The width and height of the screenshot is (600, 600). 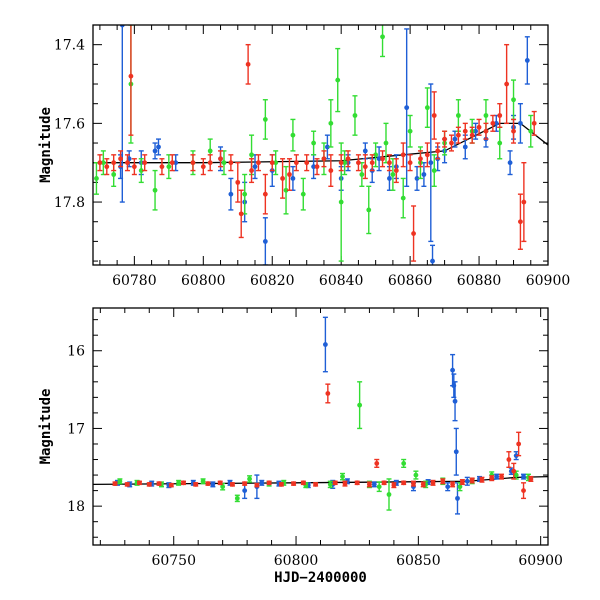 I want to click on series-green, so click(x=324, y=446).